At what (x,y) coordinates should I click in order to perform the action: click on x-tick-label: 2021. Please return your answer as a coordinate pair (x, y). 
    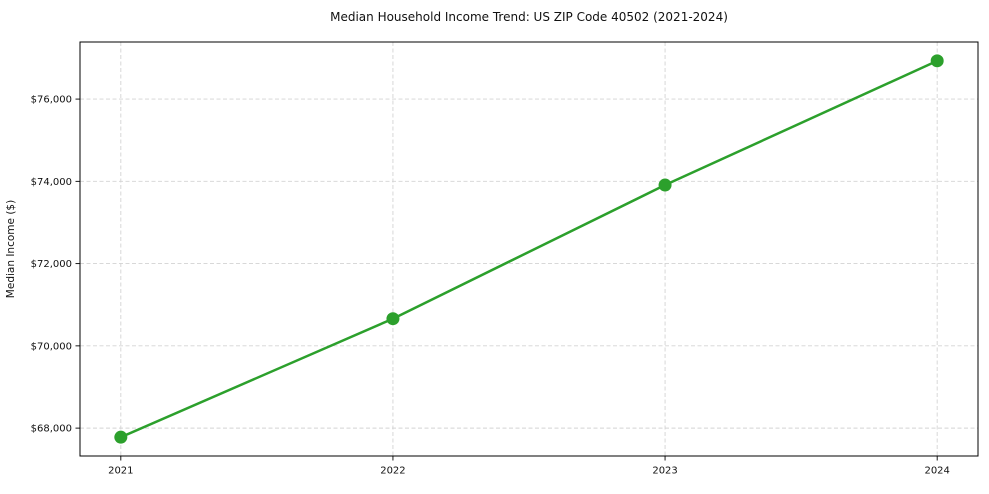
    Looking at the image, I should click on (120, 471).